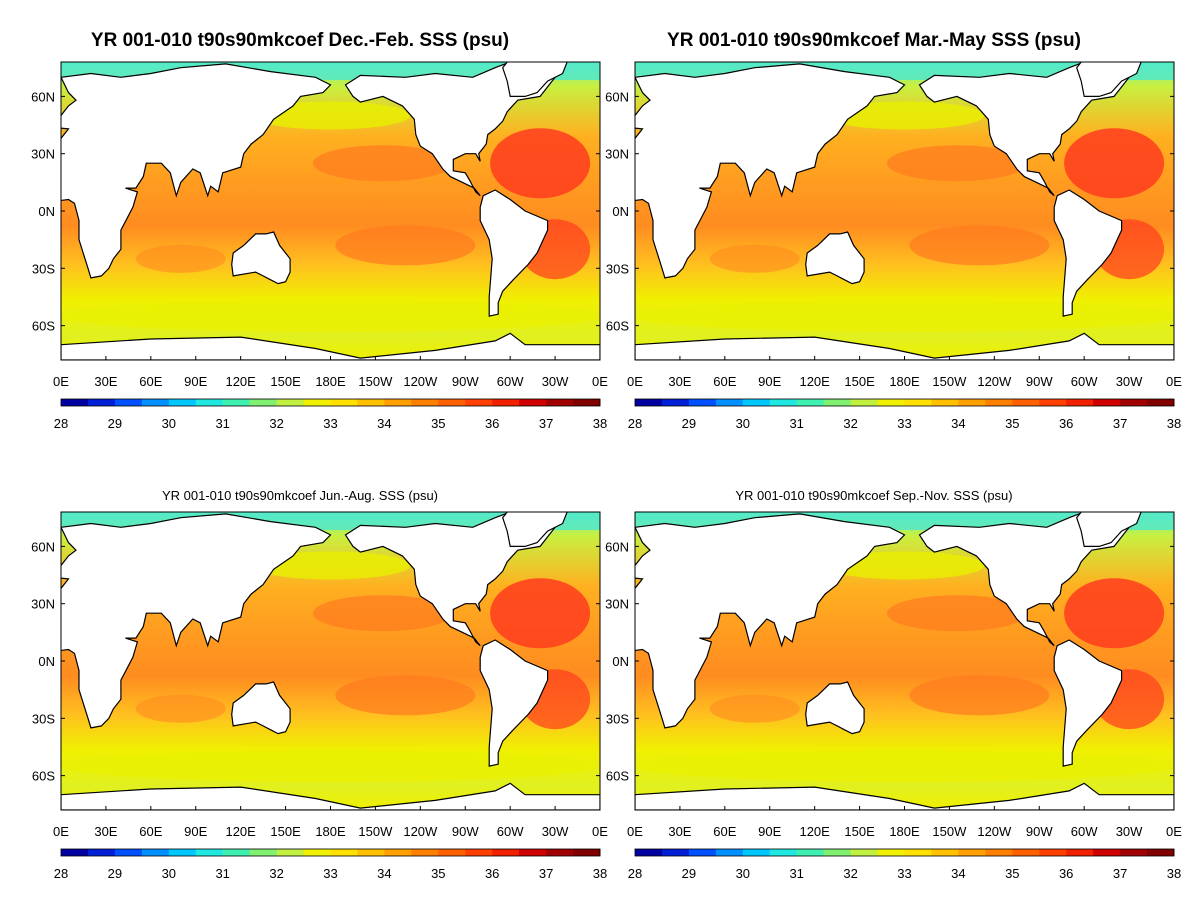  Describe the element at coordinates (1129, 831) in the screenshot. I see `lon-label: 30W` at that location.